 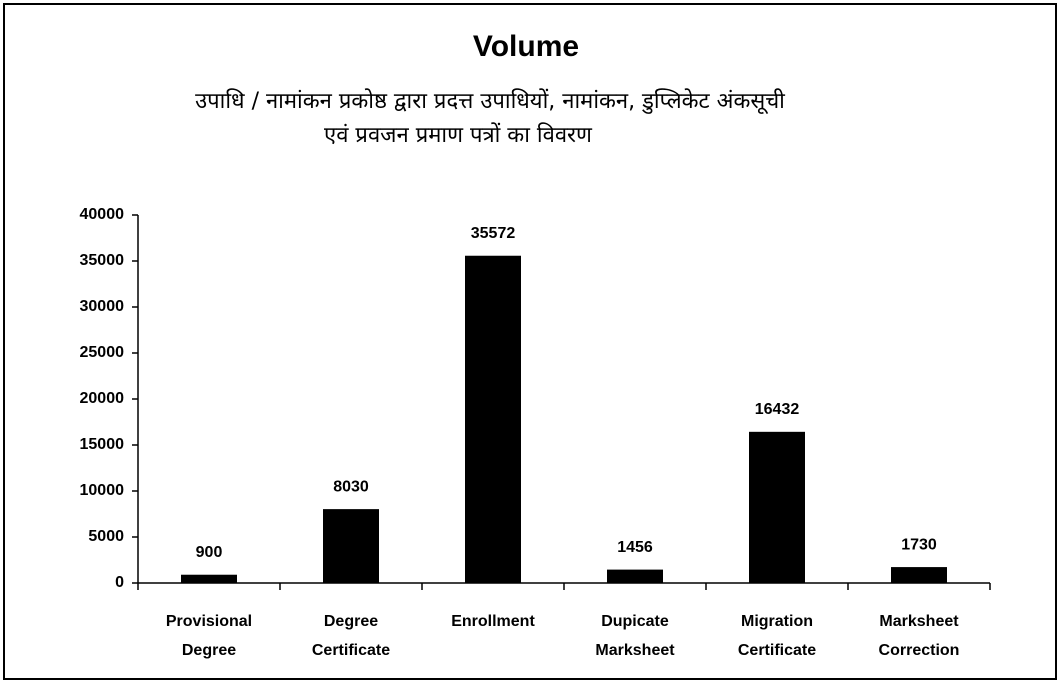 What do you see at coordinates (919, 650) in the screenshot?
I see `x-tick-label-line: Correction` at bounding box center [919, 650].